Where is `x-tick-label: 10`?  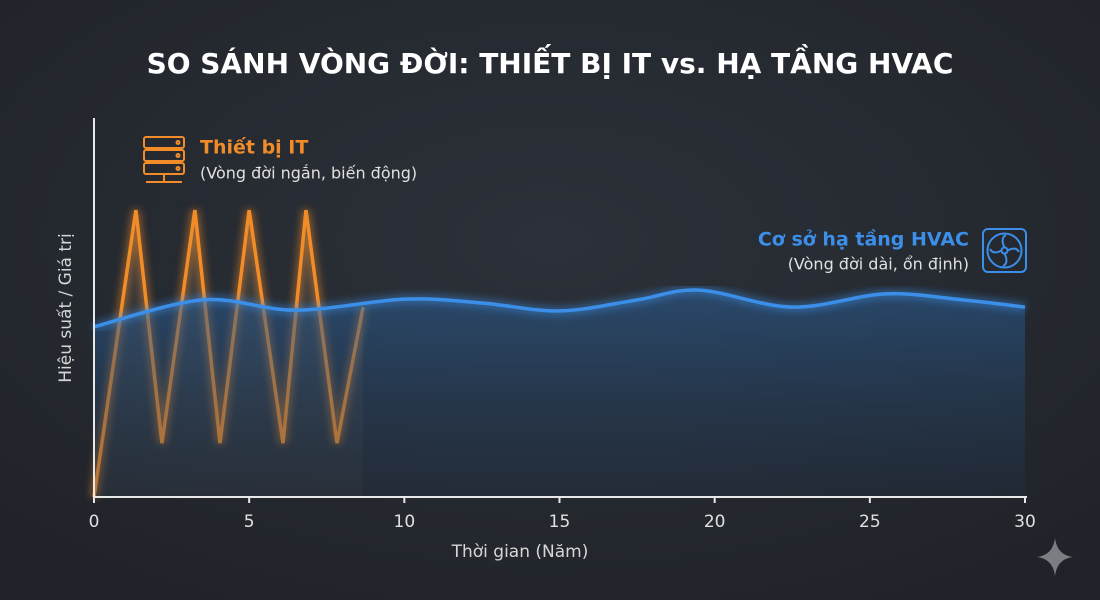 x-tick-label: 10 is located at coordinates (405, 522).